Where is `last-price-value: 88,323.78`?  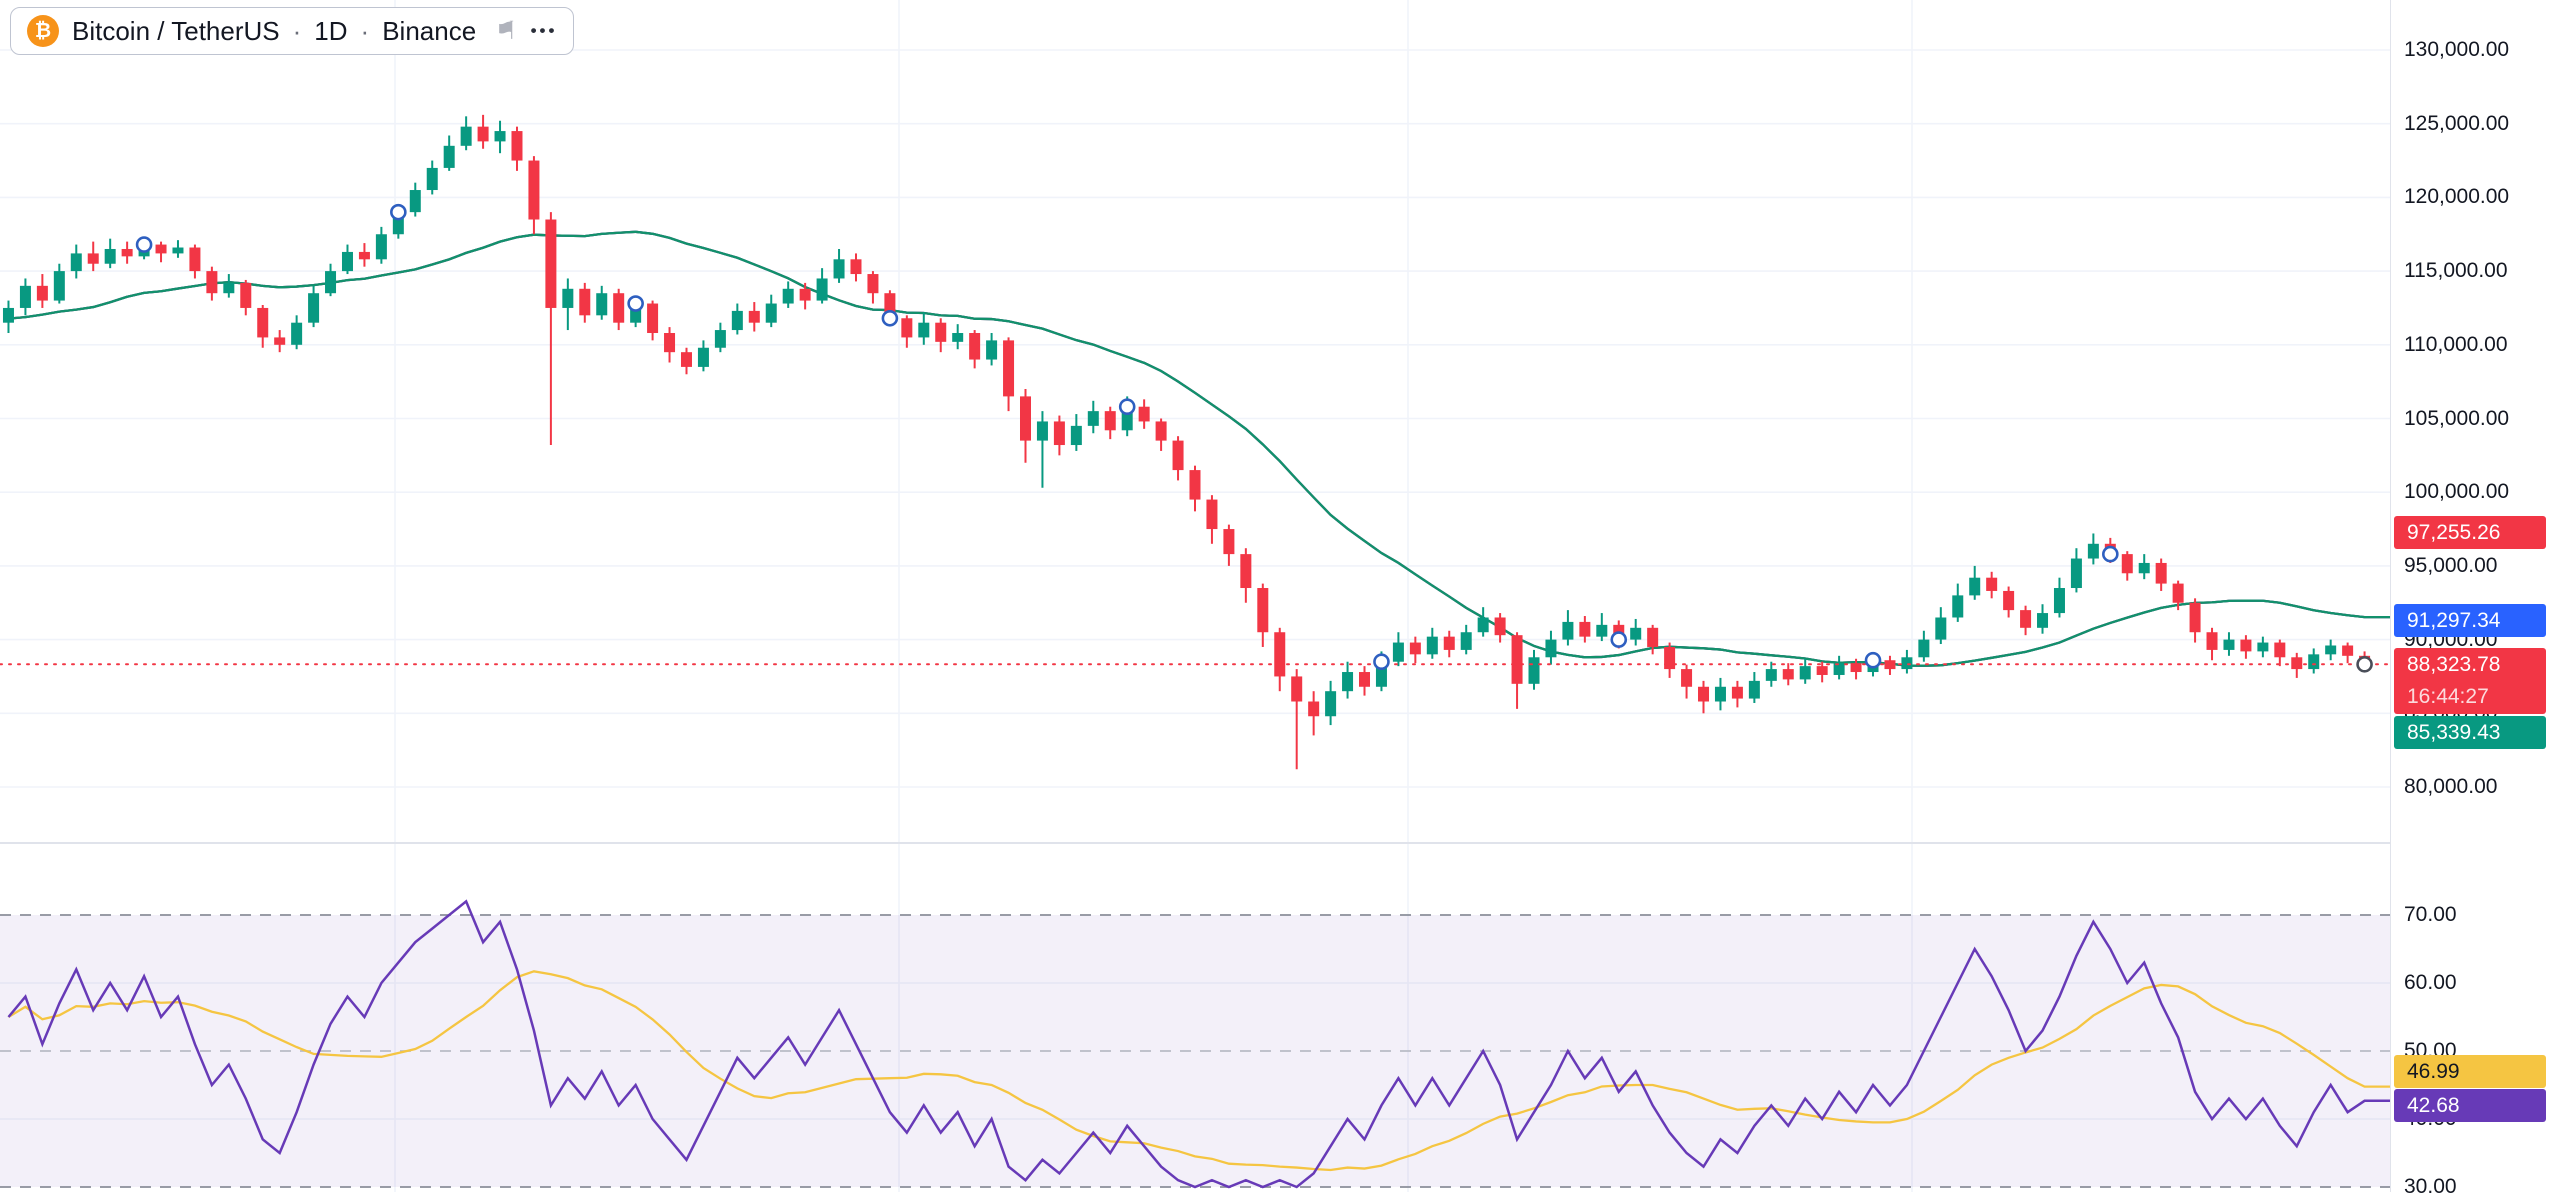 last-price-value: 88,323.78 is located at coordinates (2454, 664).